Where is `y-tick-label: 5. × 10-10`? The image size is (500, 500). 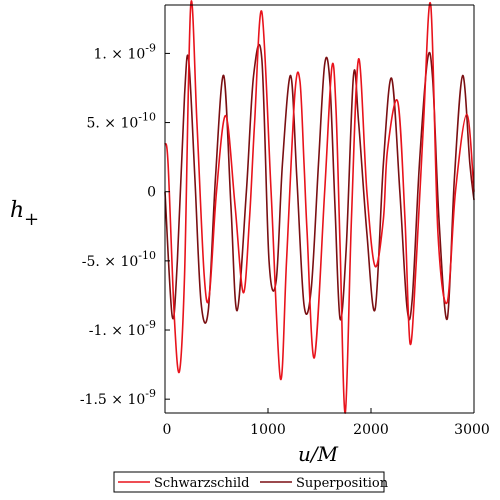 y-tick-label: 5. × 10-10 is located at coordinates (121, 121).